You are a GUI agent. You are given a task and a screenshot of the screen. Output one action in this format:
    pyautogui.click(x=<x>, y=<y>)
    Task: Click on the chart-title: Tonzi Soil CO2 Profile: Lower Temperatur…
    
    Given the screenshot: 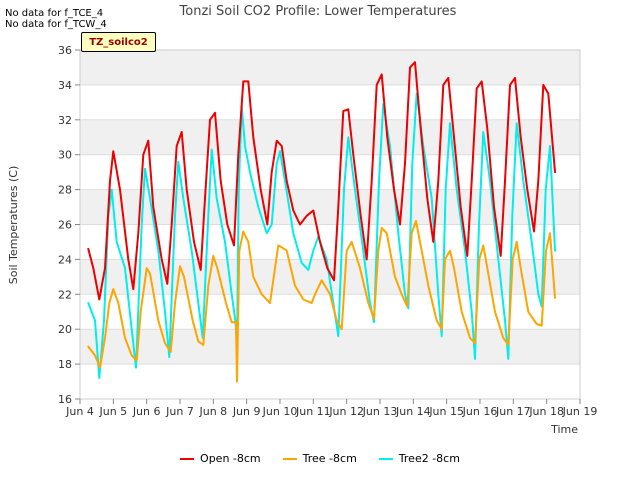 What is the action you would take?
    pyautogui.click(x=318, y=11)
    